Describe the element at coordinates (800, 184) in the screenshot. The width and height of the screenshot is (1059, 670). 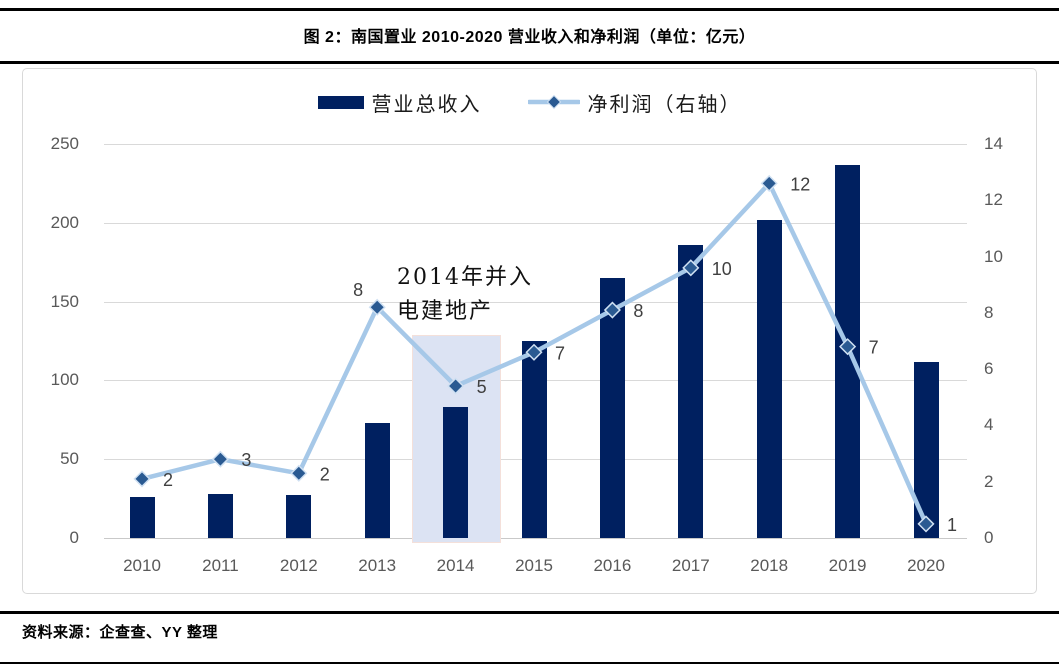
I see `netprofit-label-2018: 12` at that location.